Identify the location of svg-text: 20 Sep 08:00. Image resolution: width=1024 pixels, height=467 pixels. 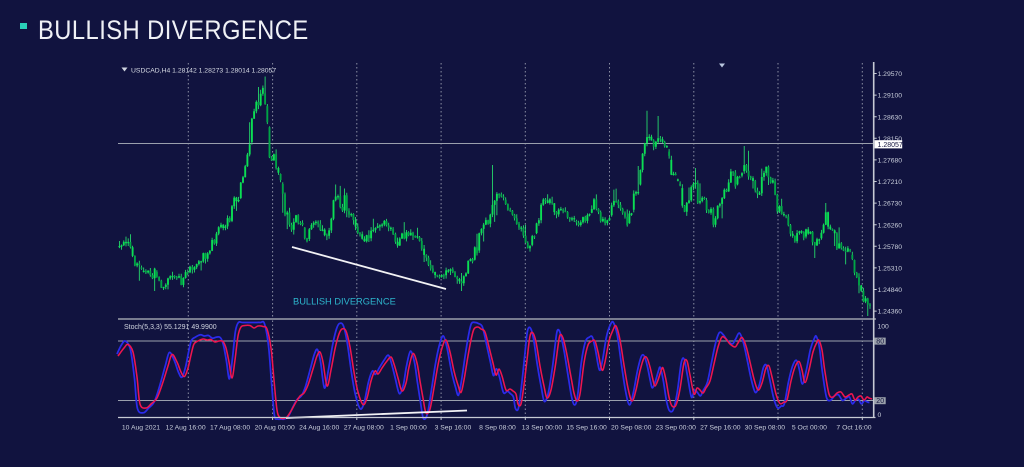
(631, 428).